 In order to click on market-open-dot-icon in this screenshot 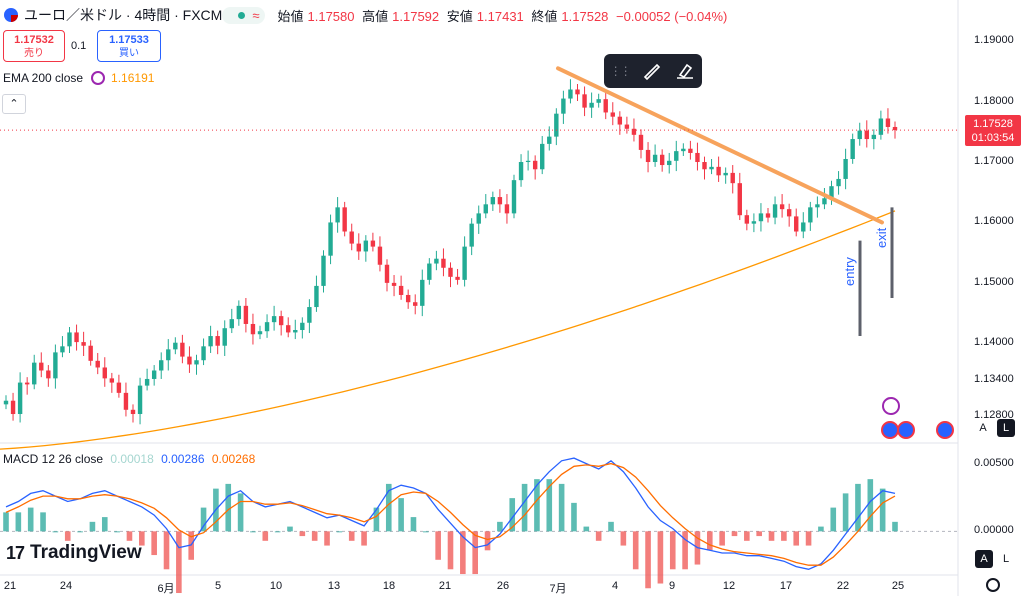, I will do `click(242, 15)`.